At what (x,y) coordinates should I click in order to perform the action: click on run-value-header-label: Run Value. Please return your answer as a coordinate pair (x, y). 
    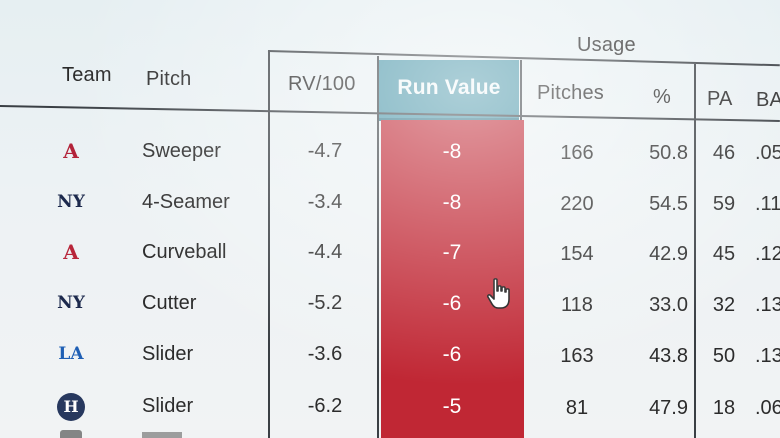
    Looking at the image, I should click on (449, 87).